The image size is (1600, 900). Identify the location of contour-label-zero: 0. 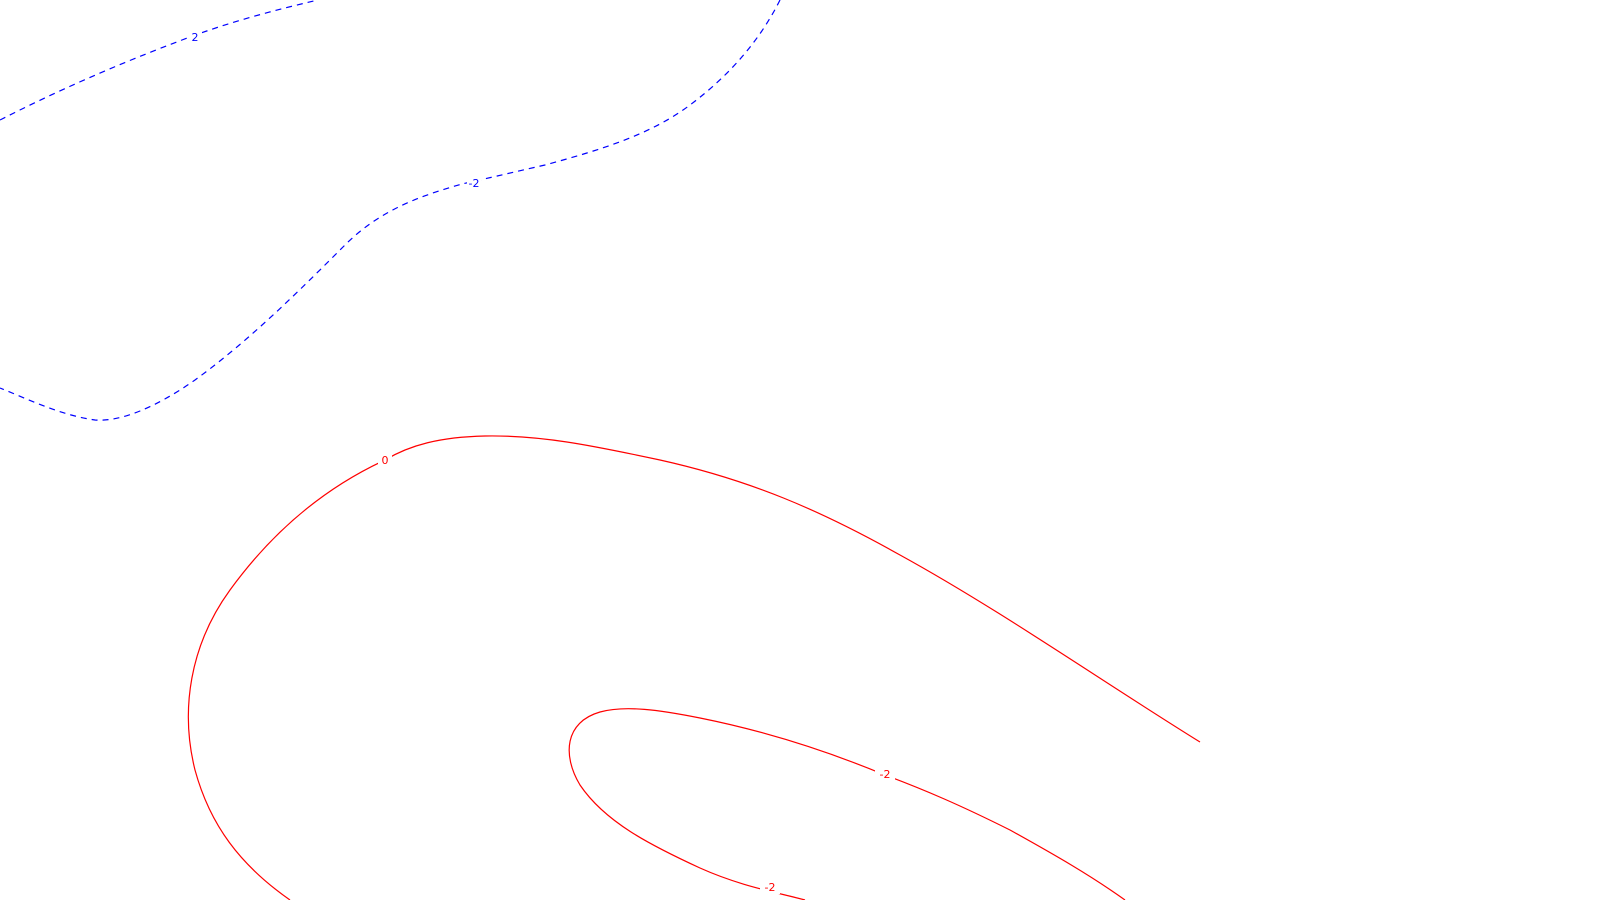
(385, 460).